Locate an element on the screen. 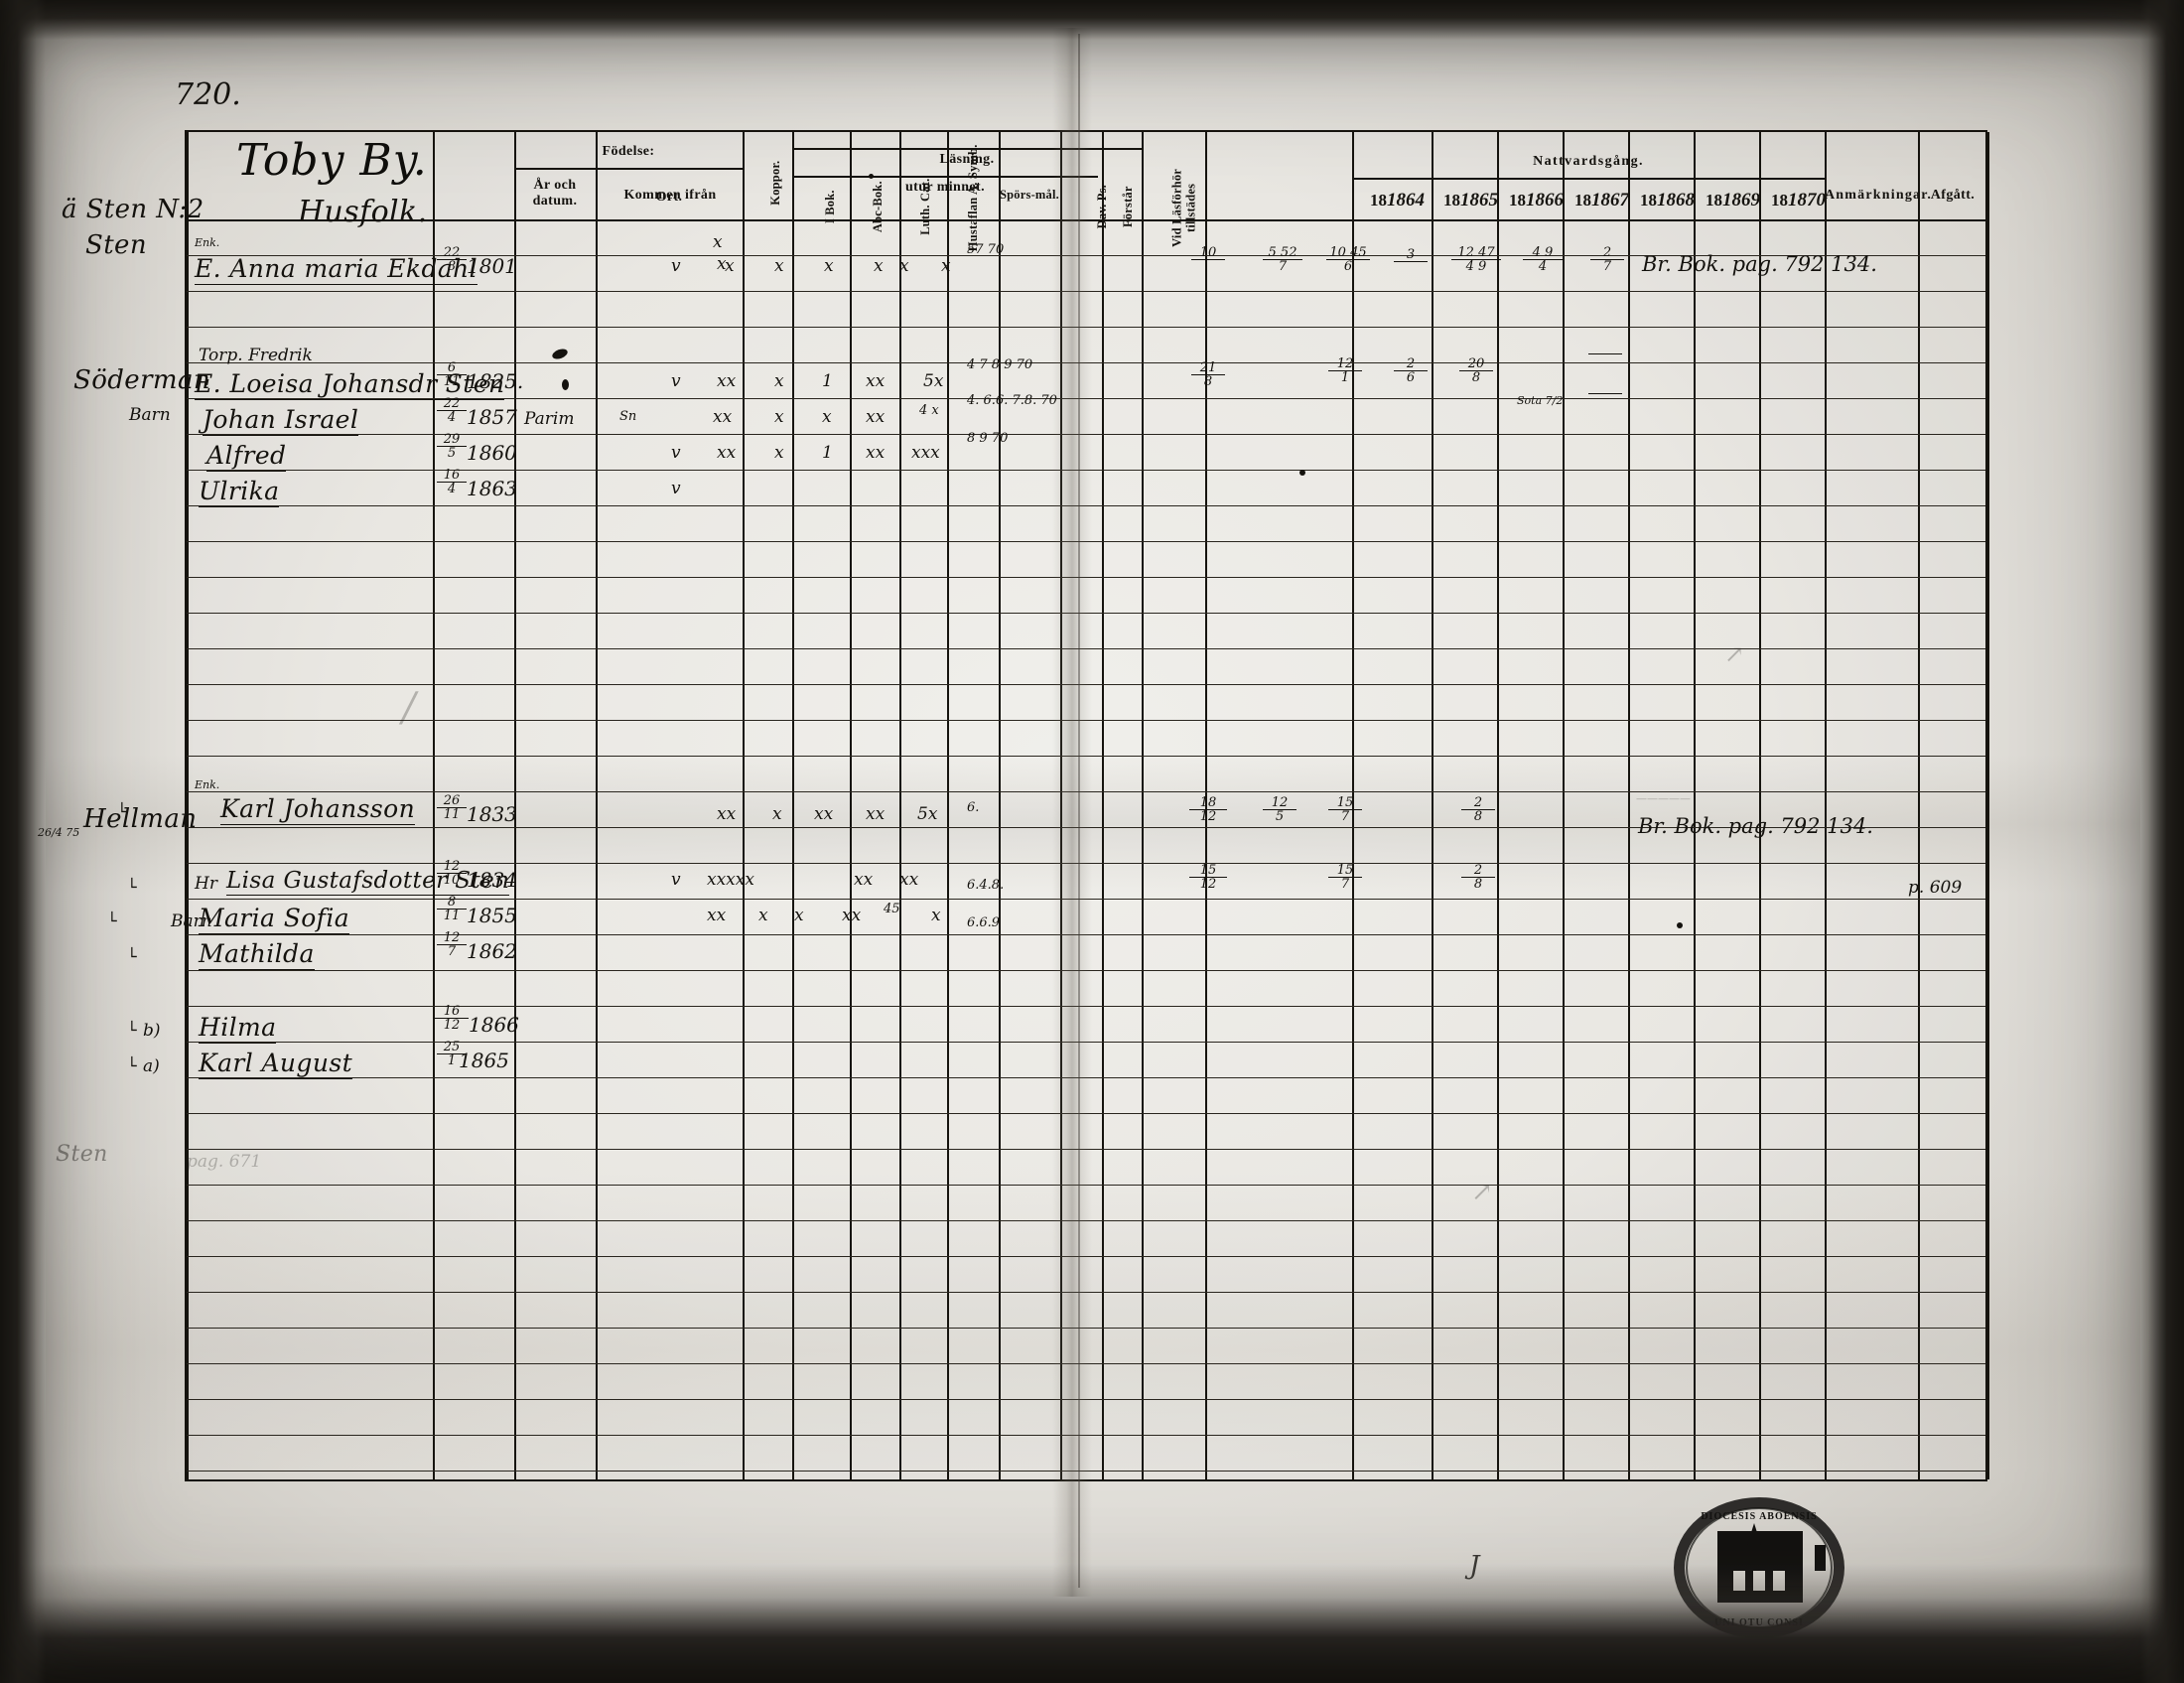 The height and width of the screenshot is (1683, 2184). row-2-birth-year: 1825. is located at coordinates (495, 381).